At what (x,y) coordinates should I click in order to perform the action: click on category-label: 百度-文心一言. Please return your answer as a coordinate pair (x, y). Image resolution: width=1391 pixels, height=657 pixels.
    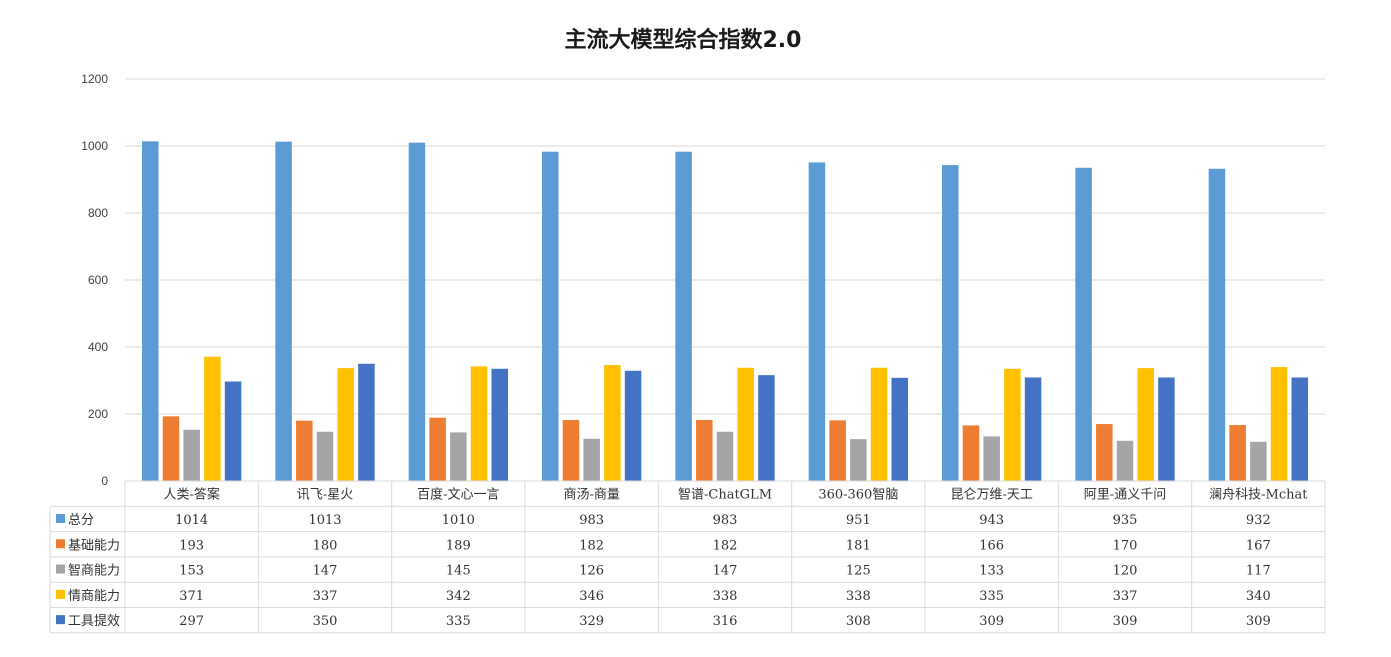
    Looking at the image, I should click on (458, 495).